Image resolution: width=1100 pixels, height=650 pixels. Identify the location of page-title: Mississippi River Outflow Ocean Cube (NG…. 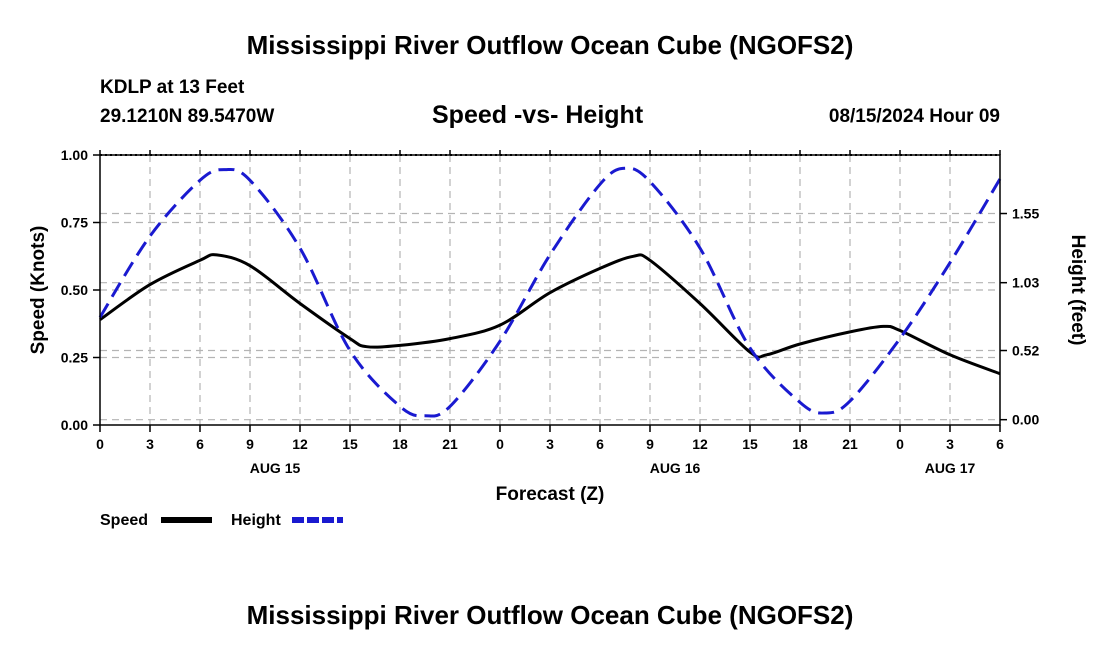
(550, 45).